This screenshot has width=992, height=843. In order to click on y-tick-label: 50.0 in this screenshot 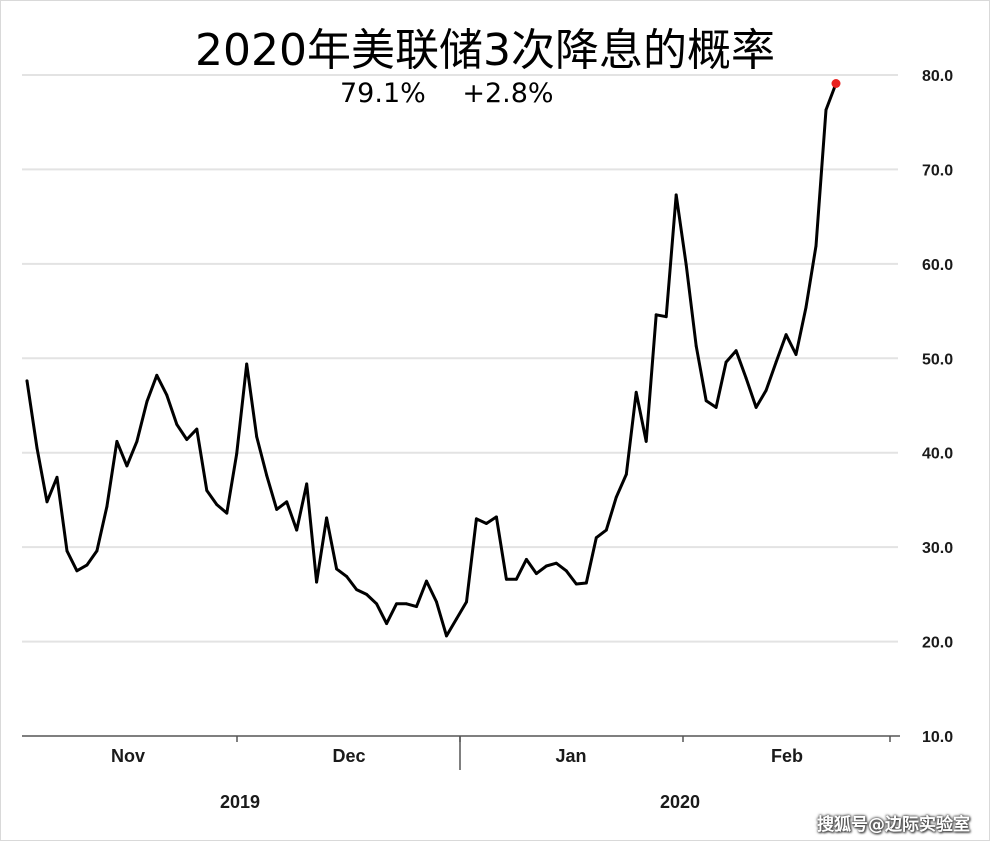, I will do `click(937, 359)`.